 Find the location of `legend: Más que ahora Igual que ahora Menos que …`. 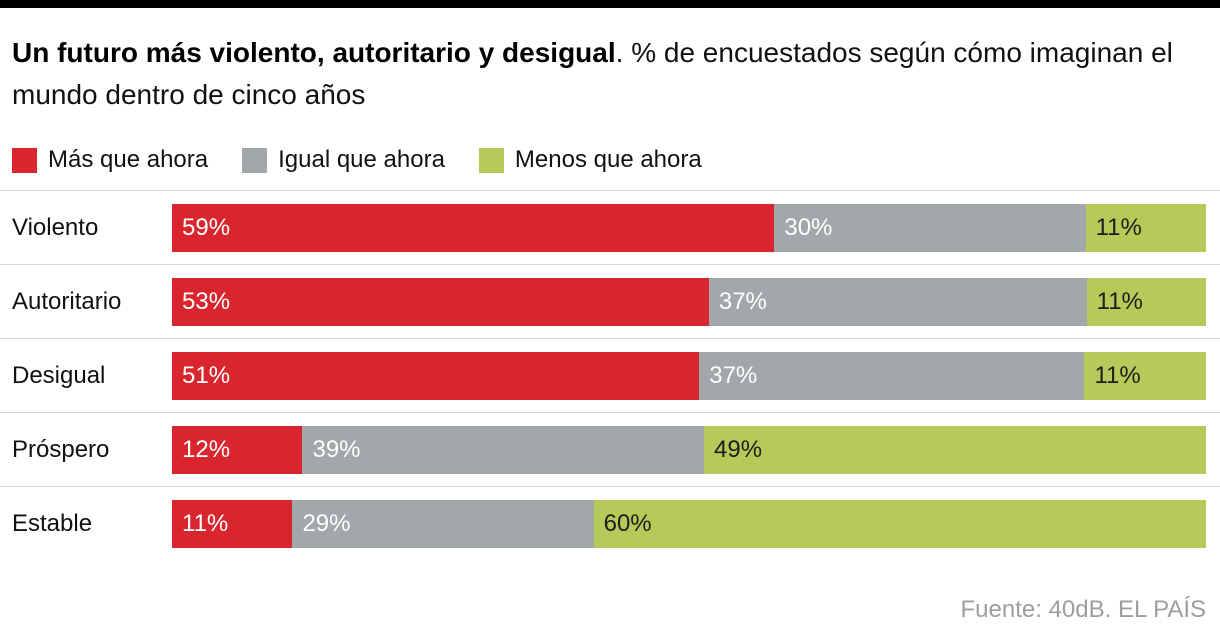

legend: Más que ahora Igual que ahora Menos que … is located at coordinates (610, 160).